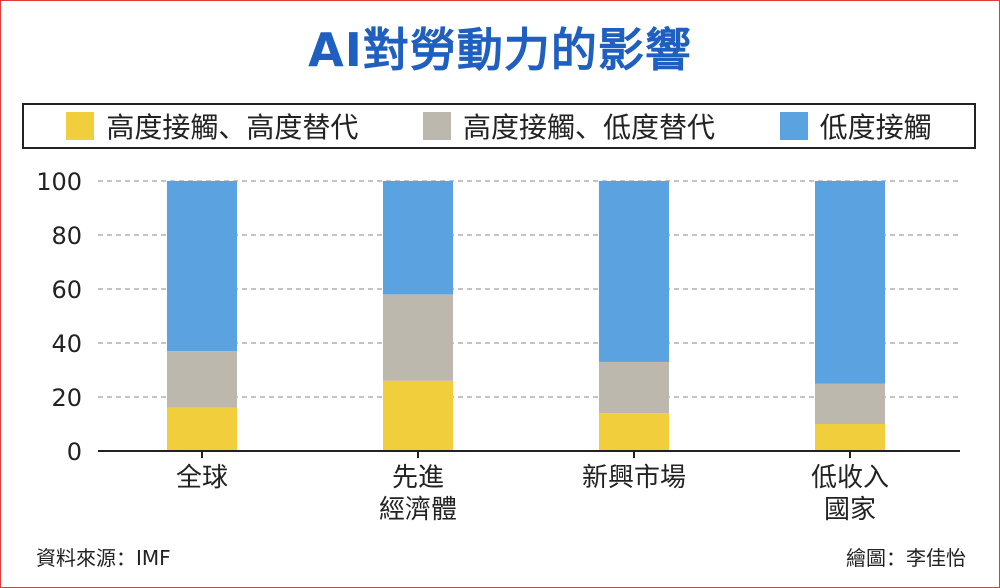 This screenshot has width=1000, height=588. I want to click on legend-label: 高度接觸、低度替代, so click(588, 127).